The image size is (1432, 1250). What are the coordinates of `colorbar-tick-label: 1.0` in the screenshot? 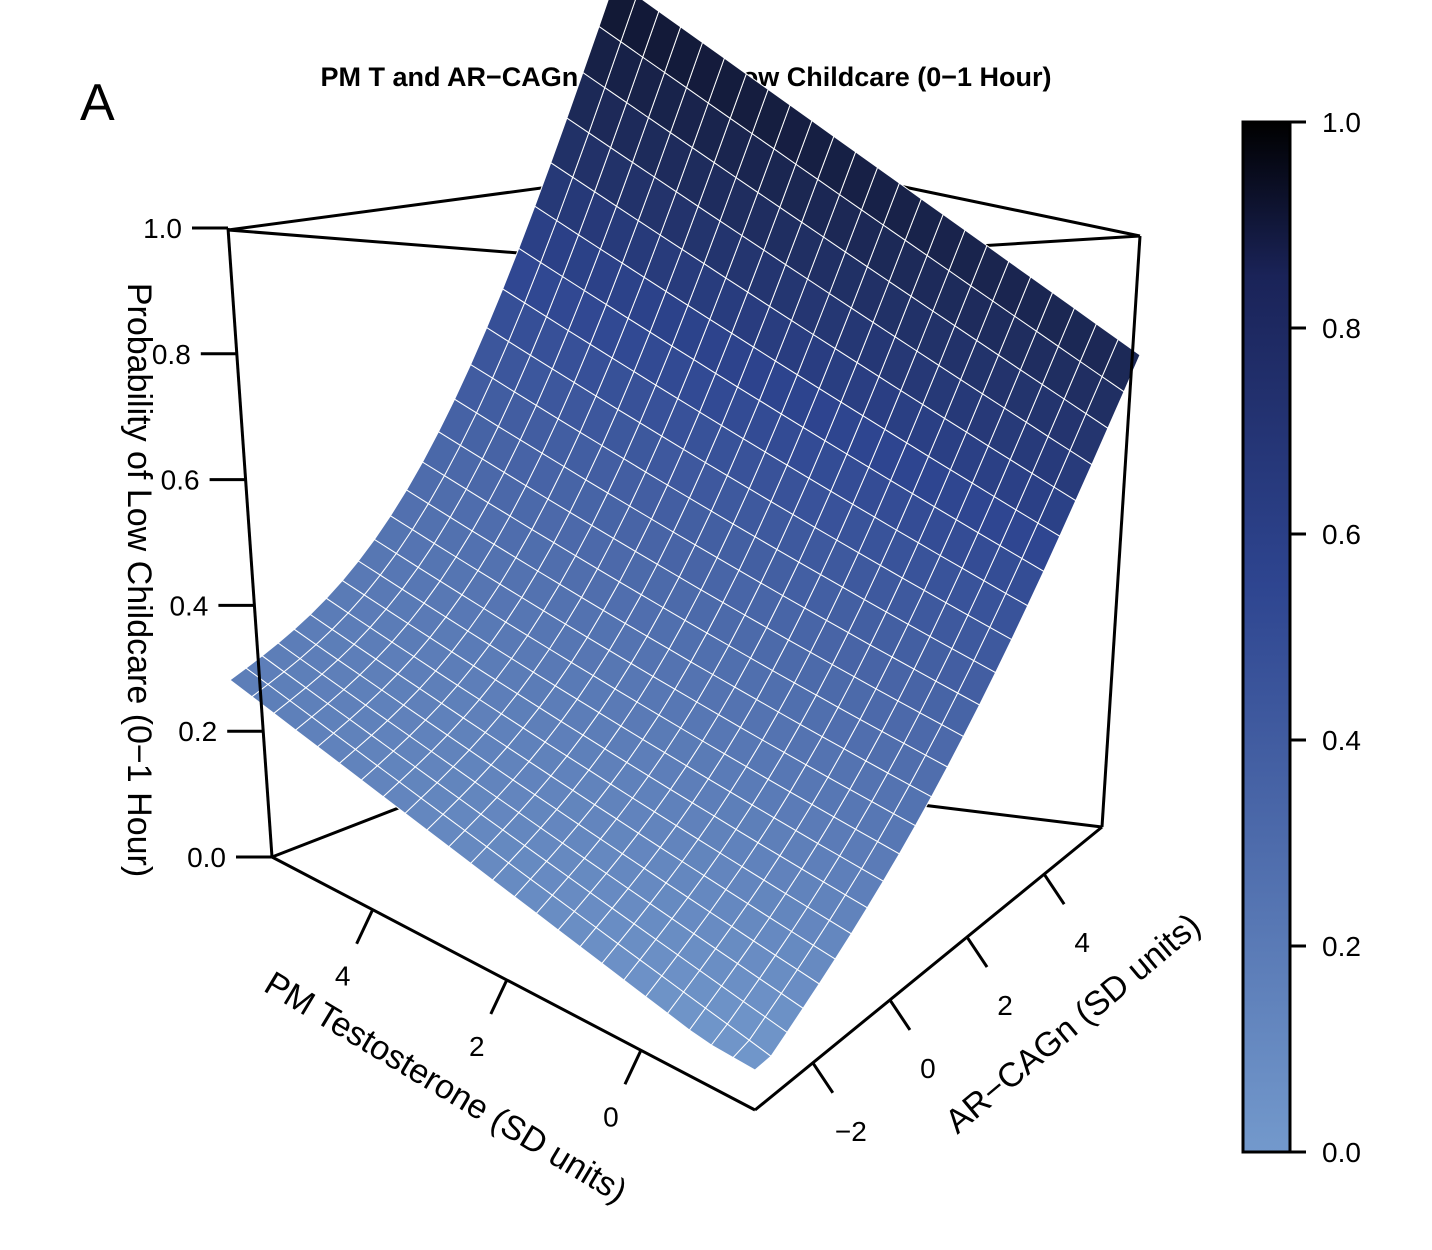 It's located at (1341, 122).